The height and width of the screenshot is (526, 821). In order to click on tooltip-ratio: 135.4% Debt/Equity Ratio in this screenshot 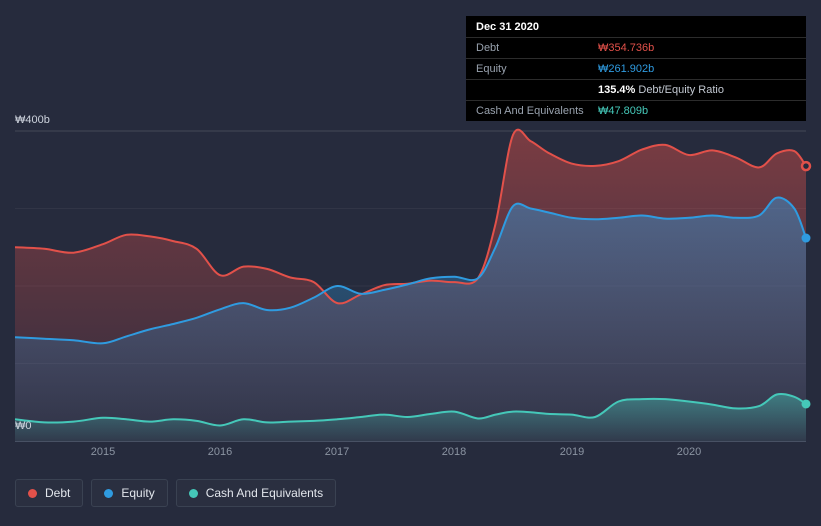, I will do `click(661, 90)`.